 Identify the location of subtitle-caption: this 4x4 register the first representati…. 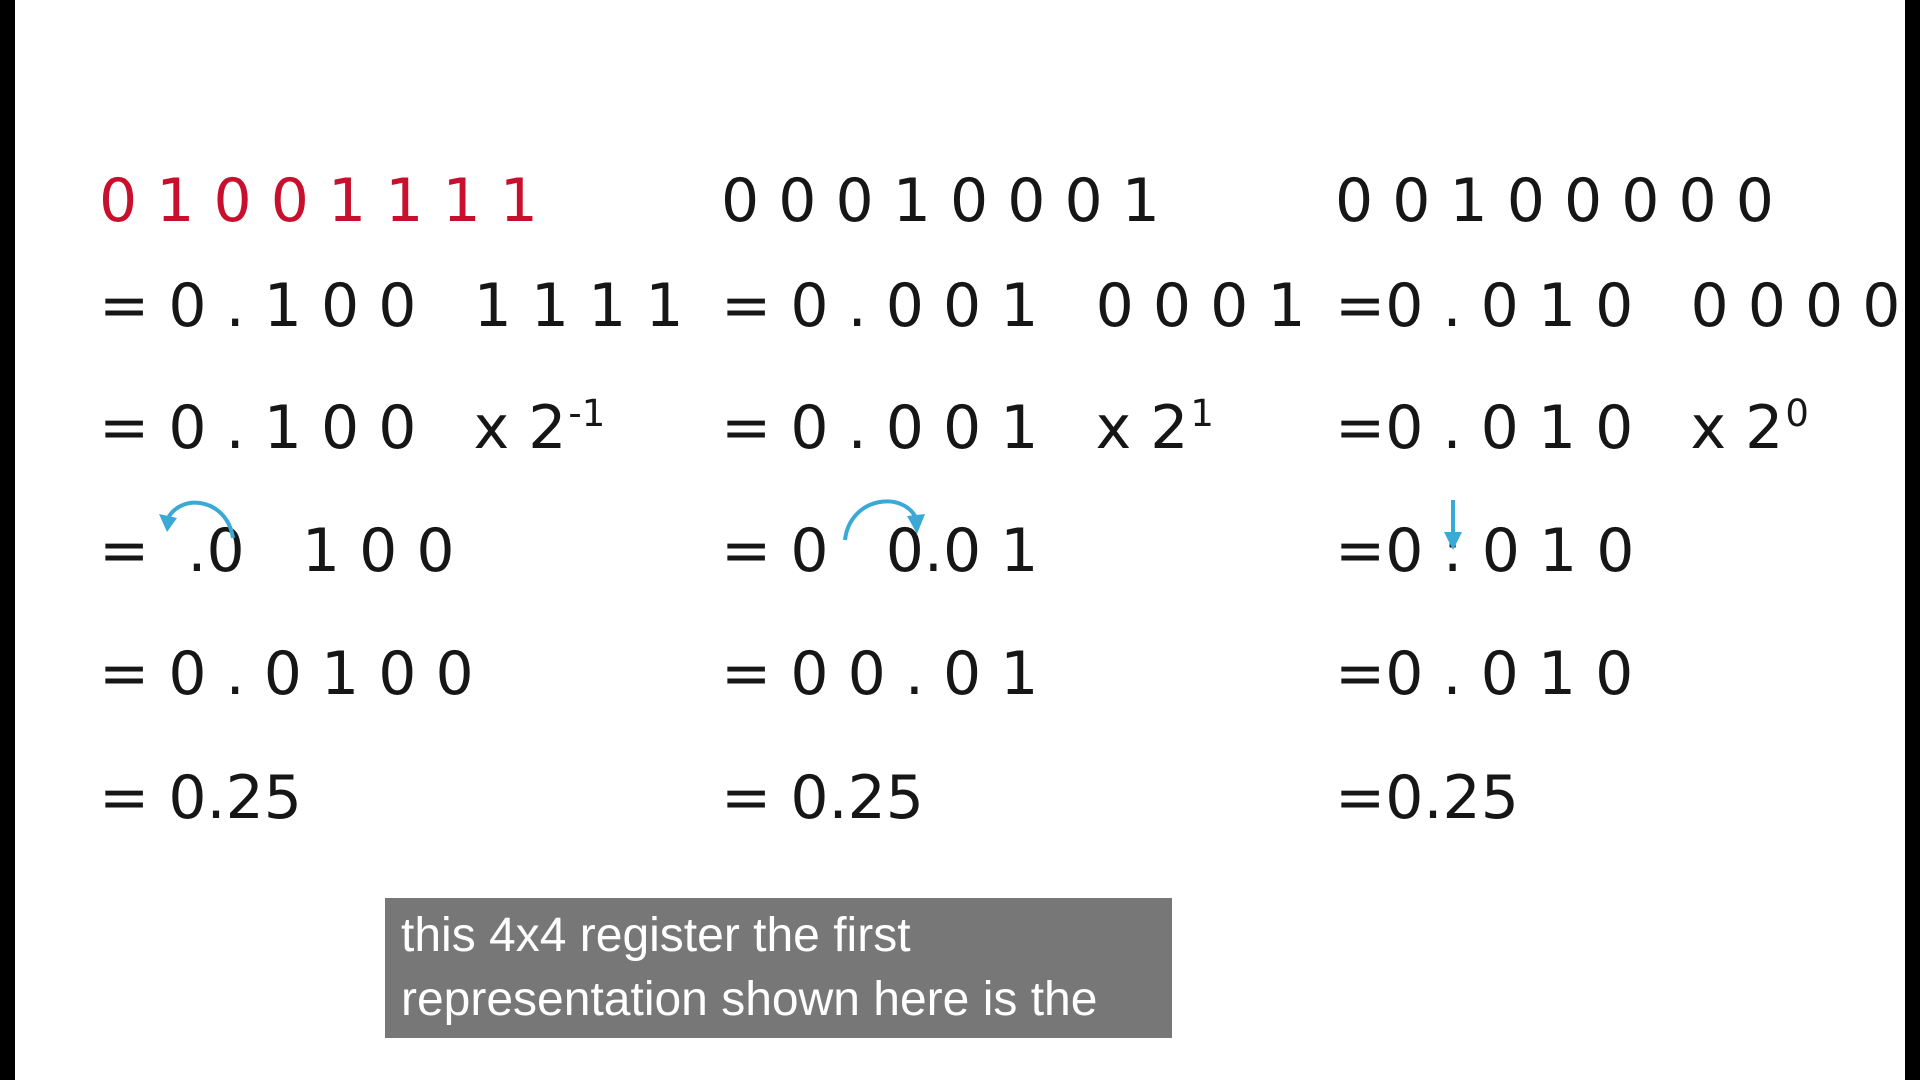
(778, 968).